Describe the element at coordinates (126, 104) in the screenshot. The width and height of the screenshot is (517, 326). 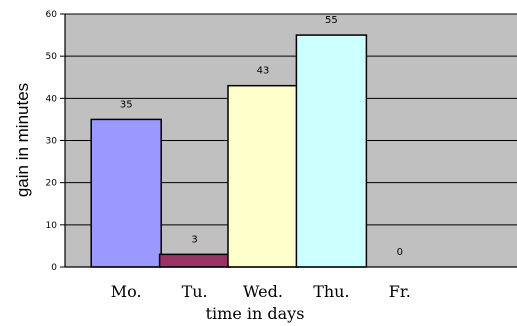
I see `data-label: 35` at that location.